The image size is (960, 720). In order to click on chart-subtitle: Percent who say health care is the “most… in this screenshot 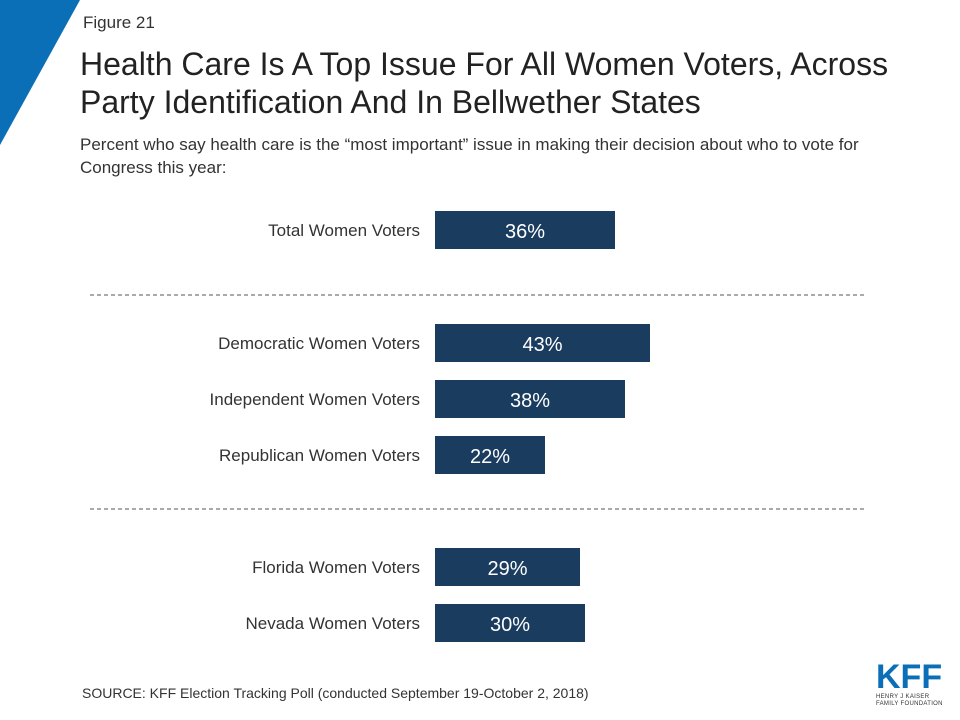, I will do `click(469, 156)`.